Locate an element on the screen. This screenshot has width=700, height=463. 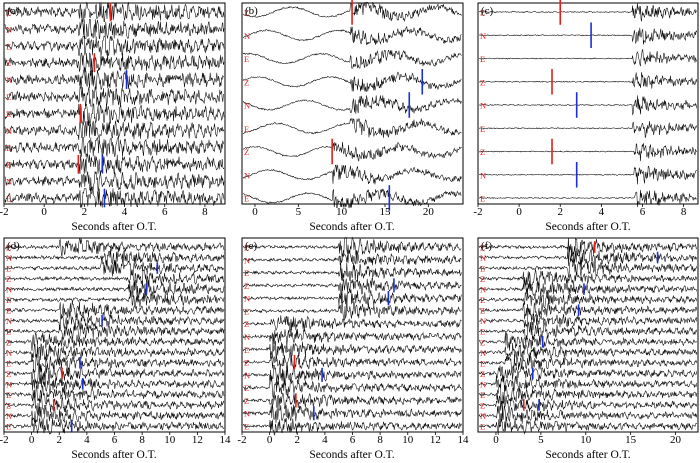
panel-c-frame is located at coordinates (588, 103).